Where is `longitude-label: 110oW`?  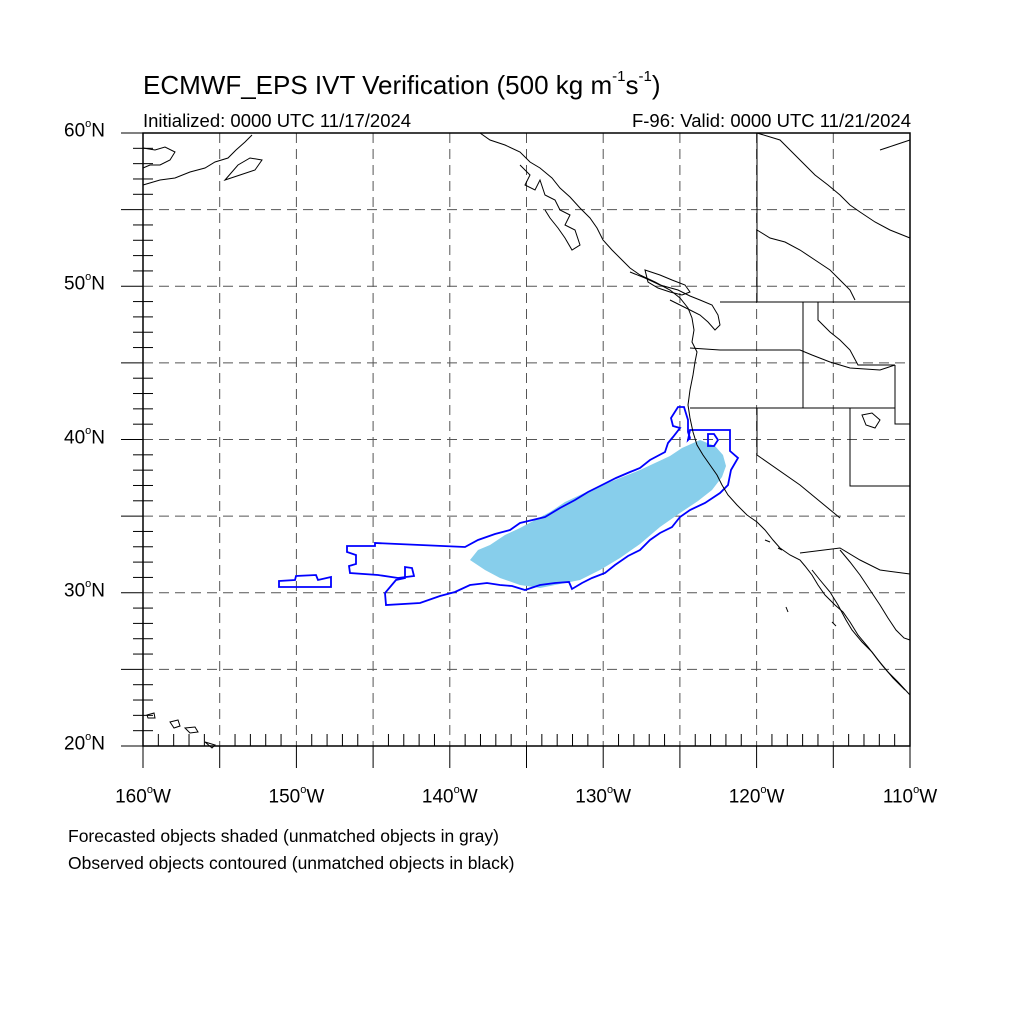
longitude-label: 110oW is located at coordinates (910, 796).